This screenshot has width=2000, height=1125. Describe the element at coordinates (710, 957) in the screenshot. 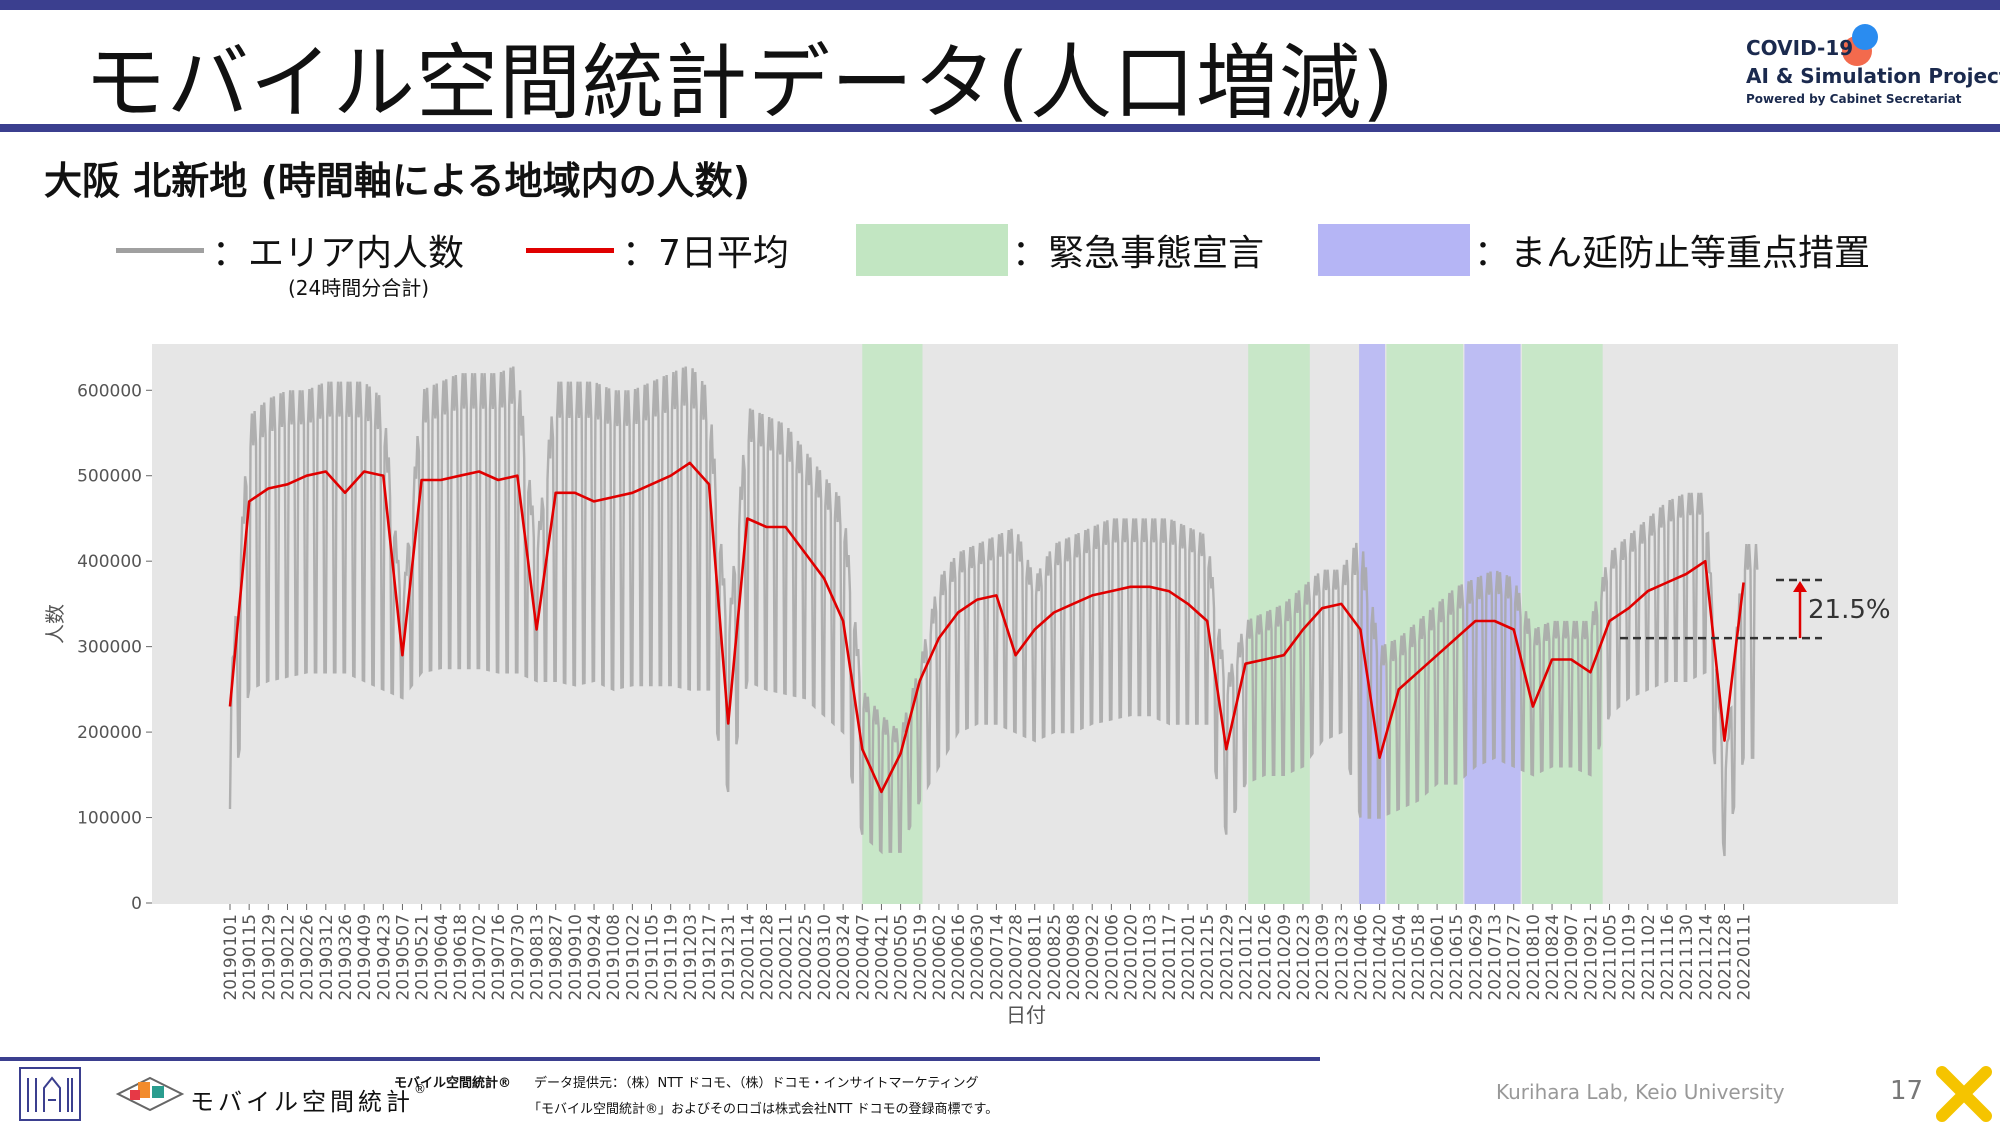

I see `x-tick-label: 20191217` at that location.